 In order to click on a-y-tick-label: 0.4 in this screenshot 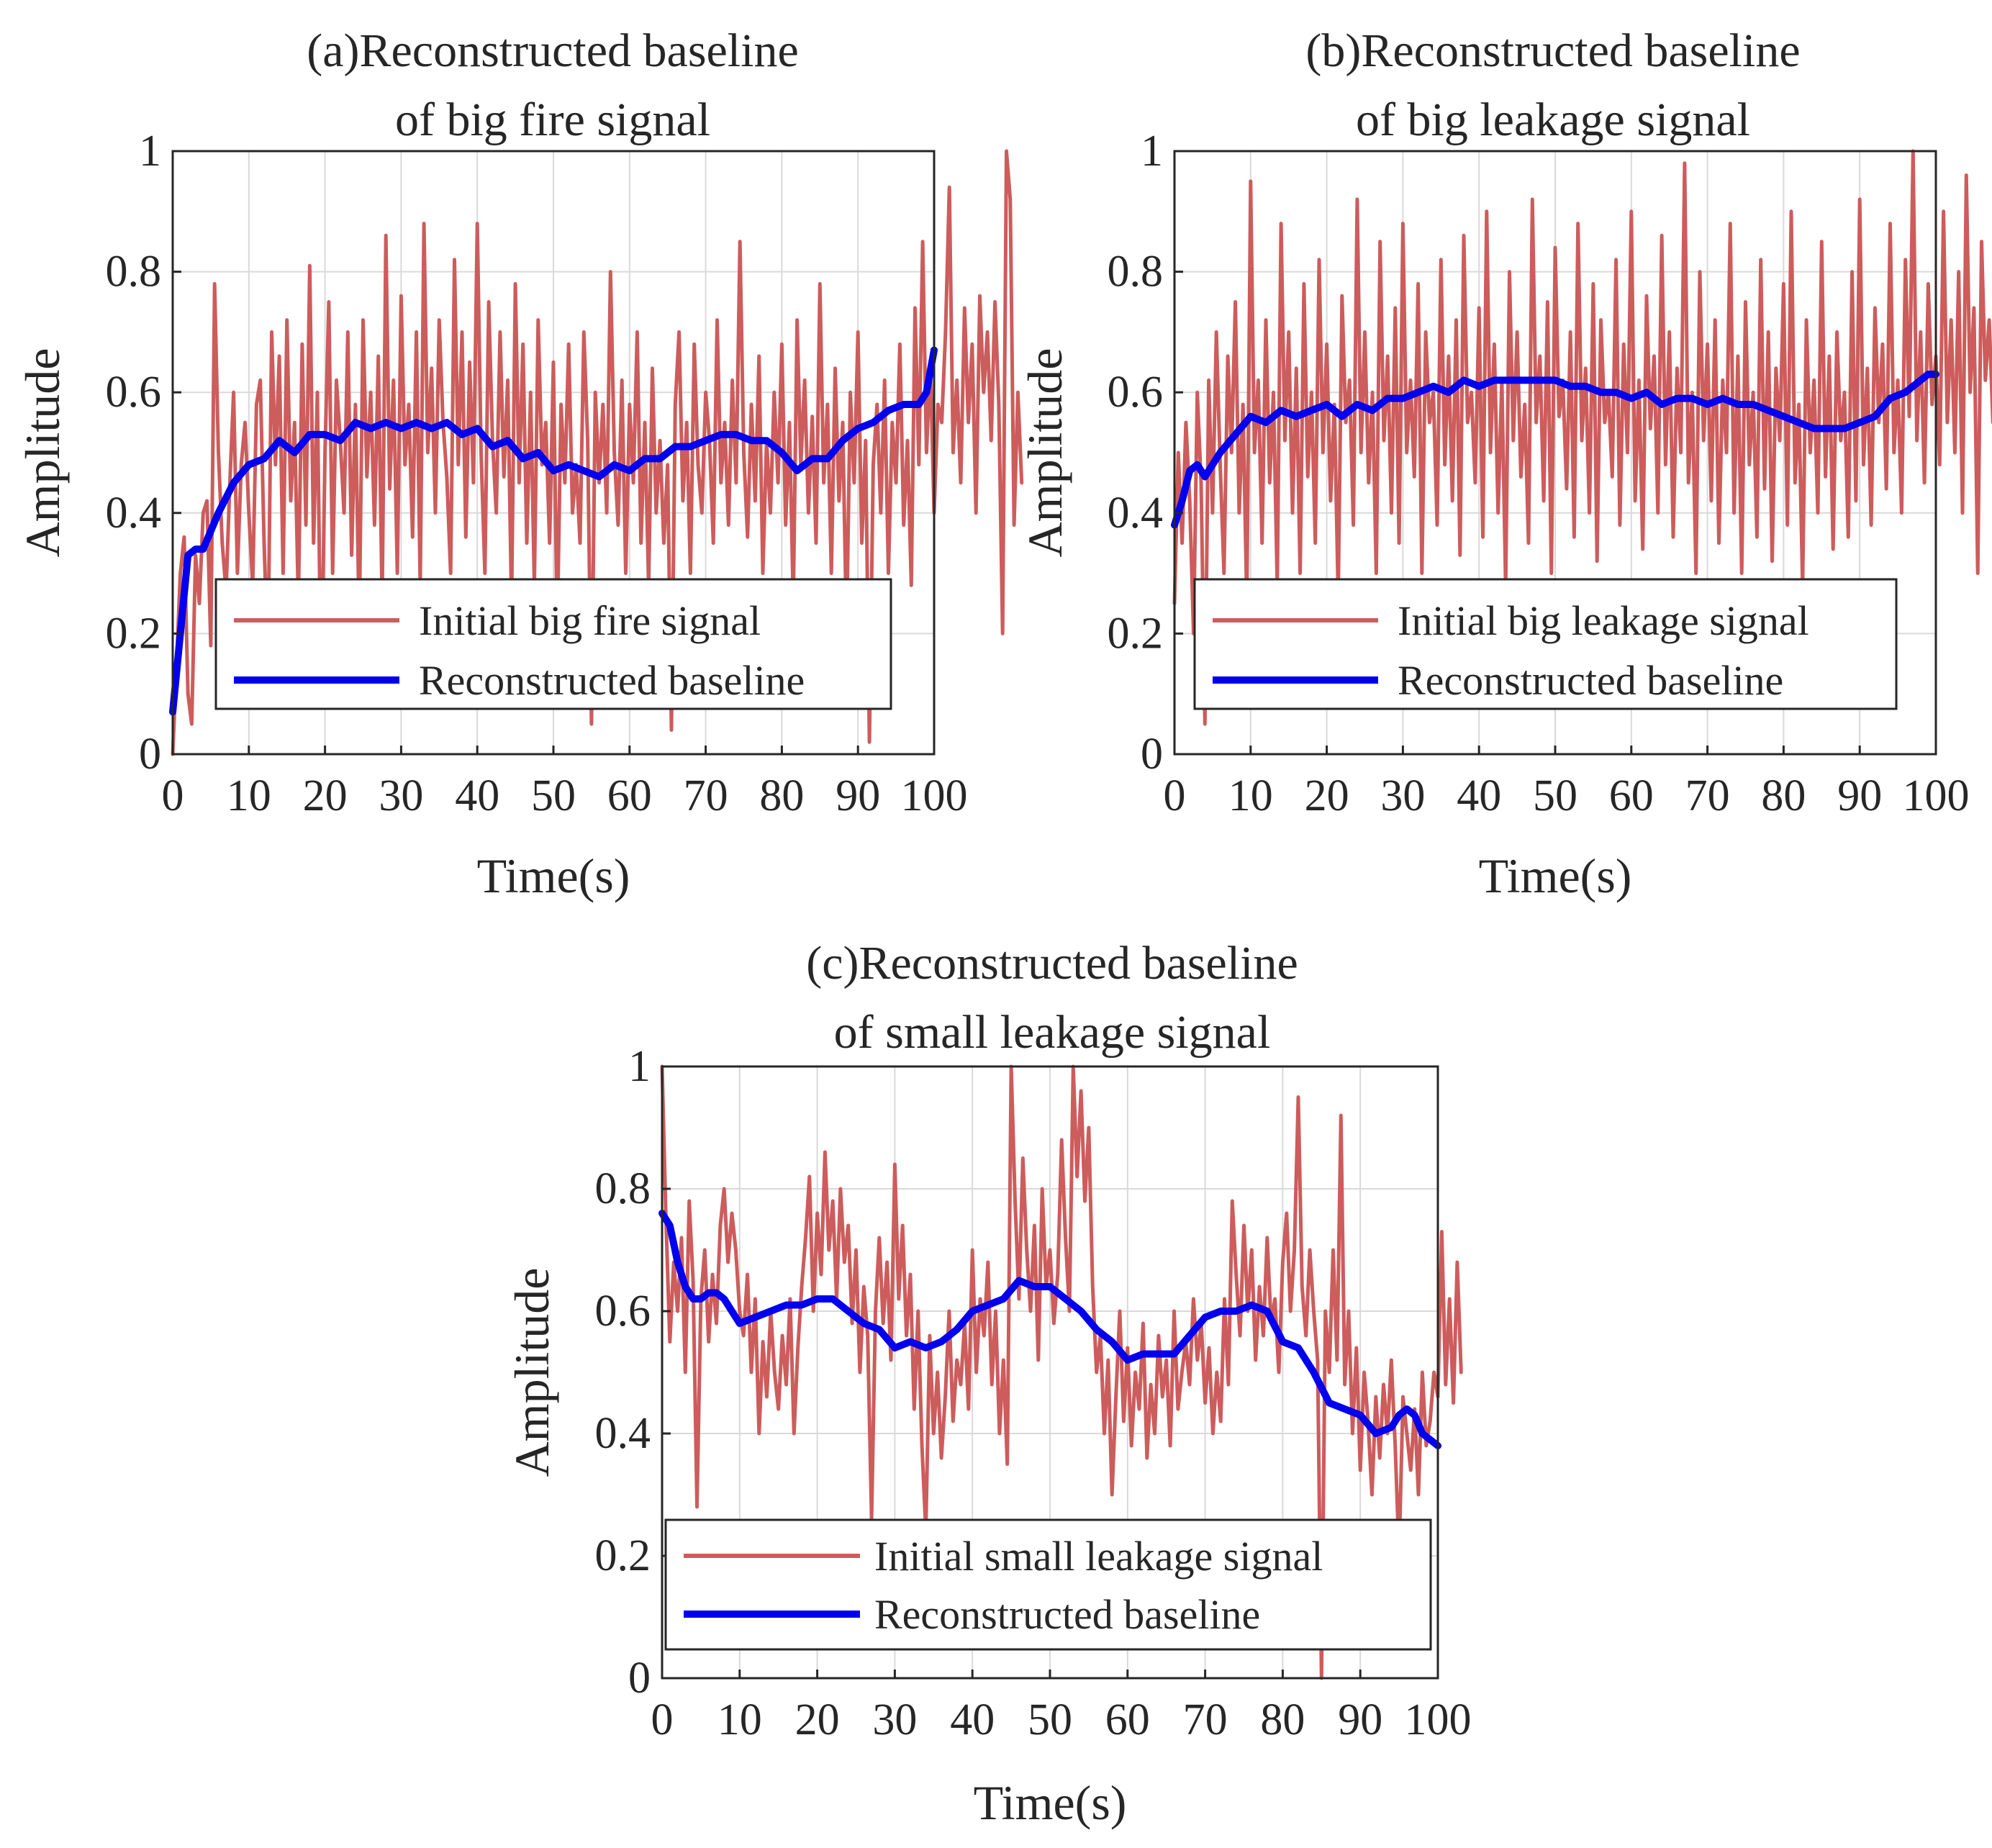, I will do `click(134, 513)`.